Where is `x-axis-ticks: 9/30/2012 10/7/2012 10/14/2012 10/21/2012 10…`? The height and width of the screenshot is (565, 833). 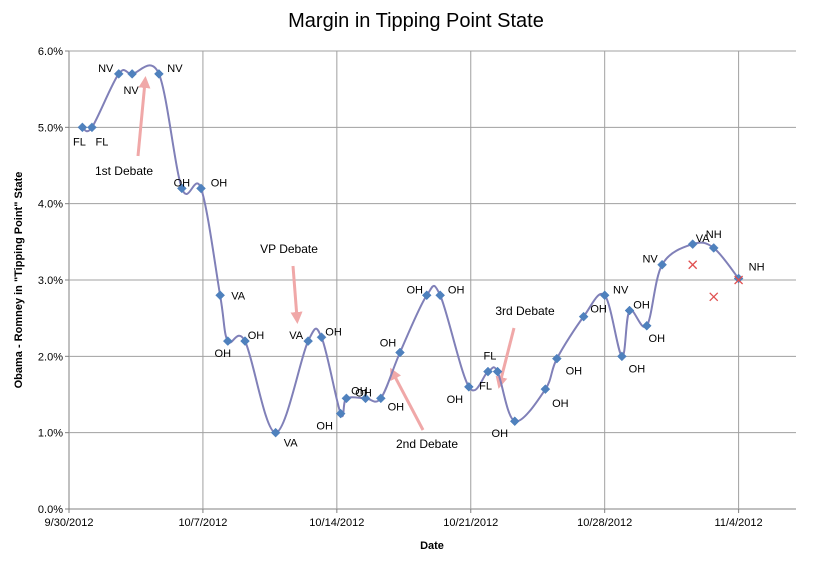 x-axis-ticks: 9/30/2012 10/7/2012 10/14/2012 10/21/2012 10… is located at coordinates (404, 523).